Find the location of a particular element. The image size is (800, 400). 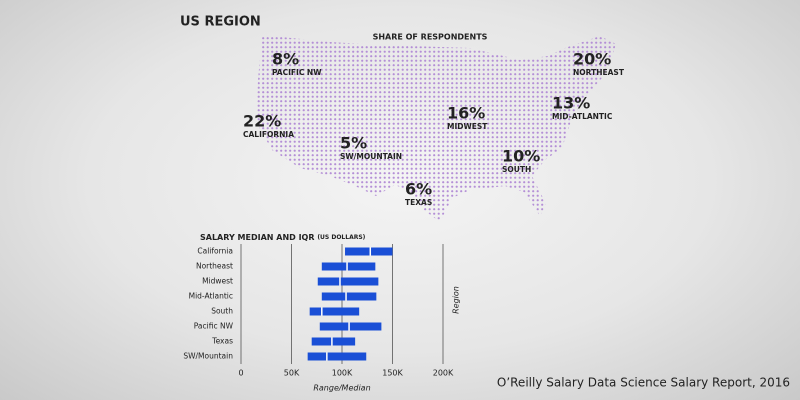

region-name: CALIFORNIA is located at coordinates (268, 134).